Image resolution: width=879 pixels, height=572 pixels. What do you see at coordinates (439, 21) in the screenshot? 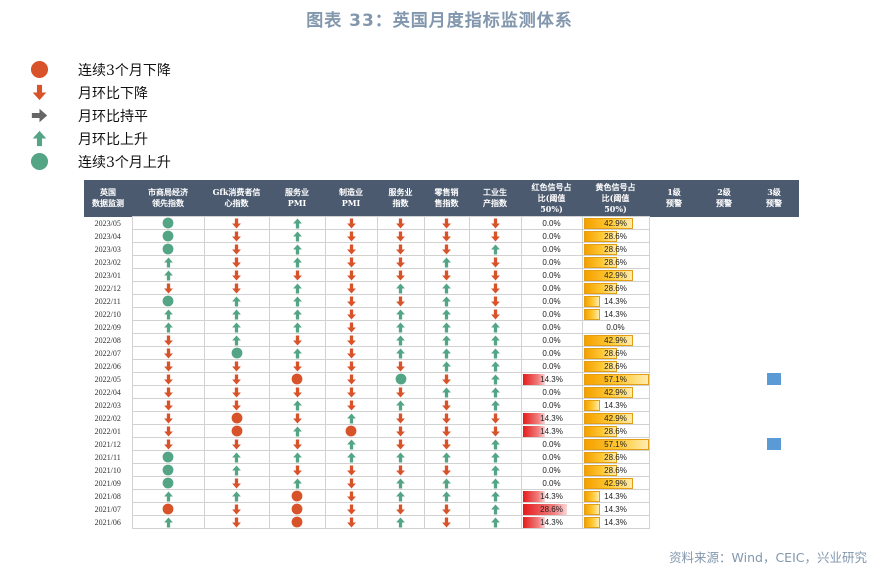
I see `page-title: 图表 33：英国月度指标监测体系` at bounding box center [439, 21].